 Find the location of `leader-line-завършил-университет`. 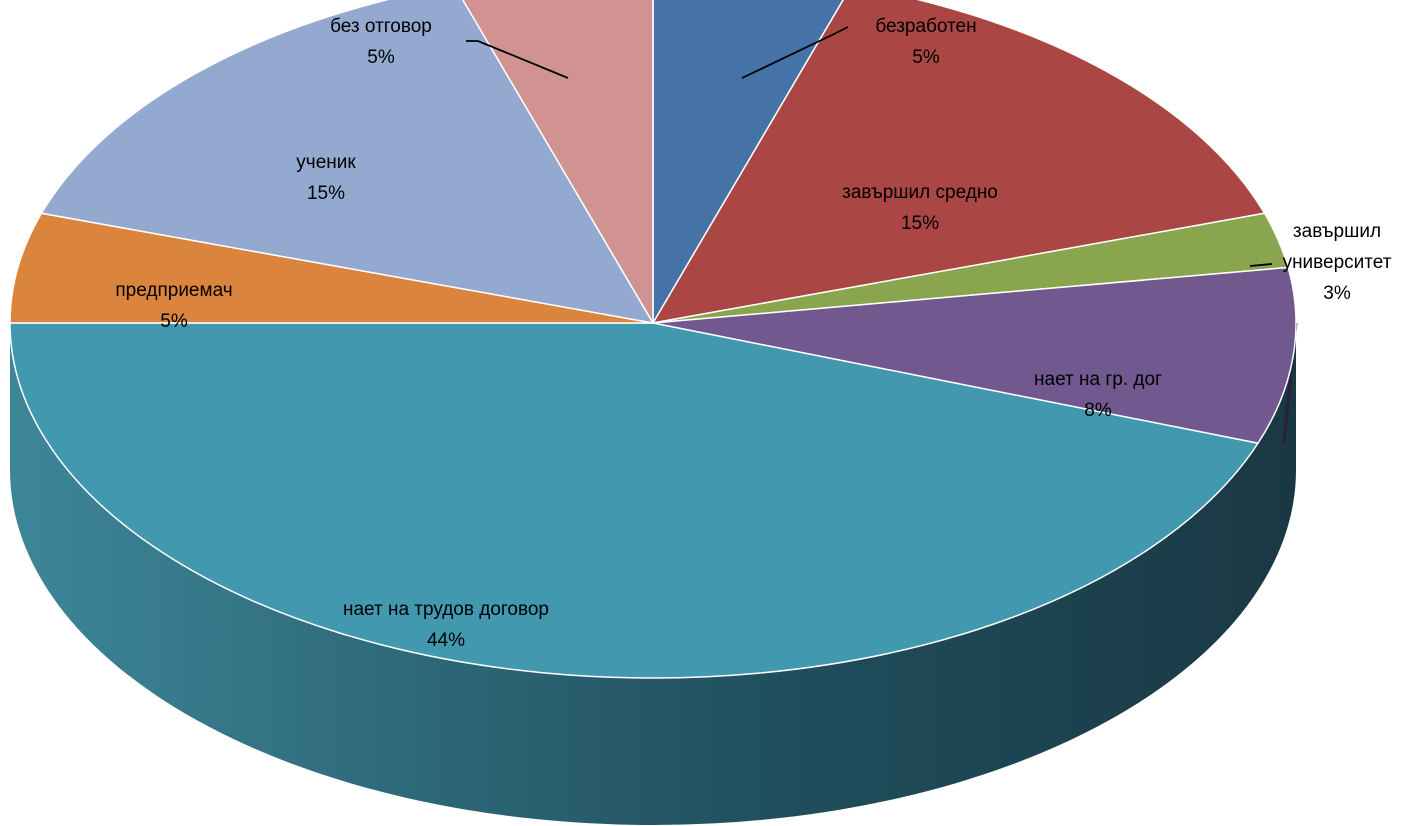

leader-line-завършил-университет is located at coordinates (1261, 265).